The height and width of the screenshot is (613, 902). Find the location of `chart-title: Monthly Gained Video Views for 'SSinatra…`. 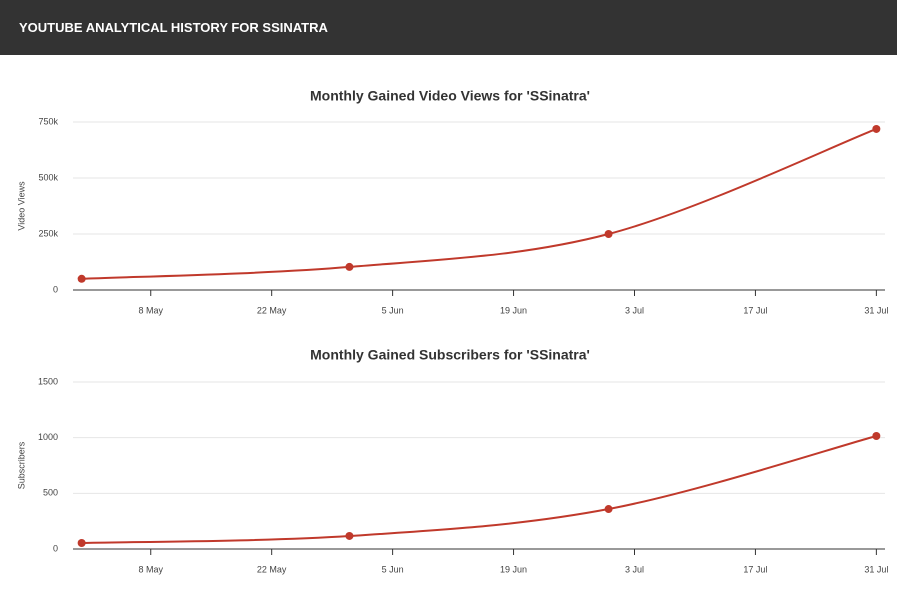

chart-title: Monthly Gained Video Views for 'SSinatra… is located at coordinates (450, 96).